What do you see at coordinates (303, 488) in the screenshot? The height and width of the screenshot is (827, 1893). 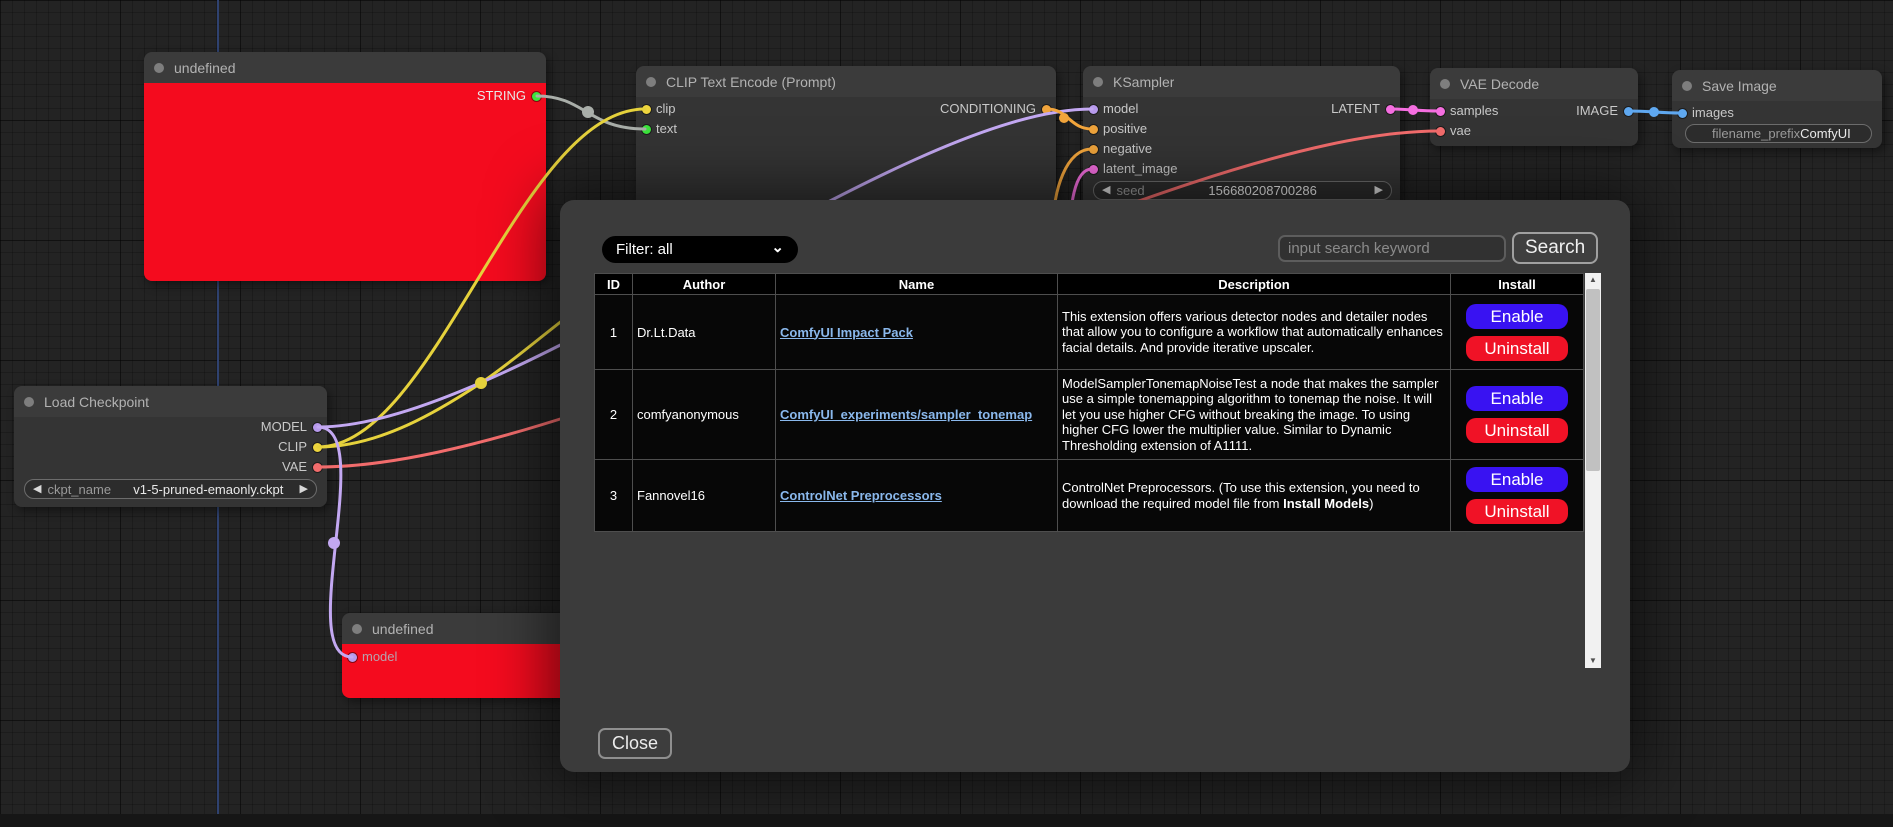 I see `next-arrow-icon: ▶` at bounding box center [303, 488].